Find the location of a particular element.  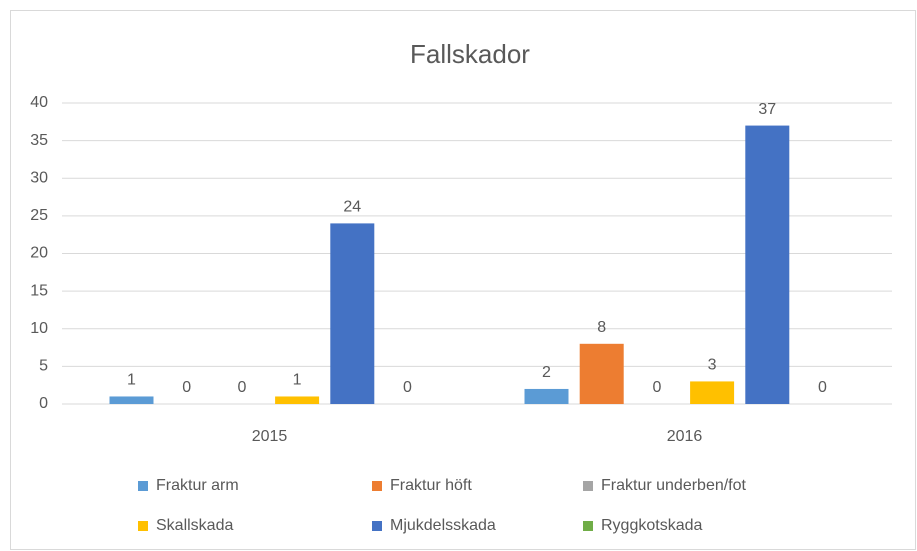

legend-label: Fraktur arm is located at coordinates (197, 485).